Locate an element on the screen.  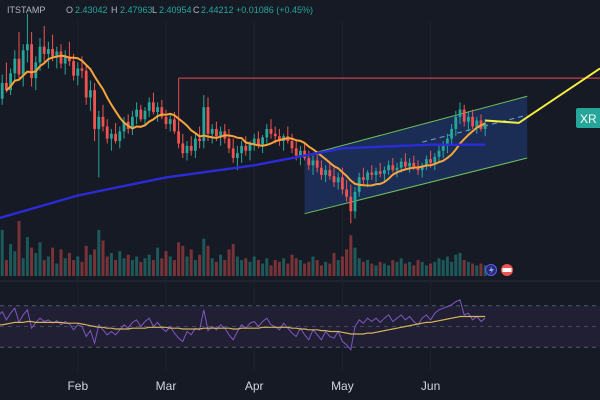
channel-upper-line is located at coordinates (416, 126).